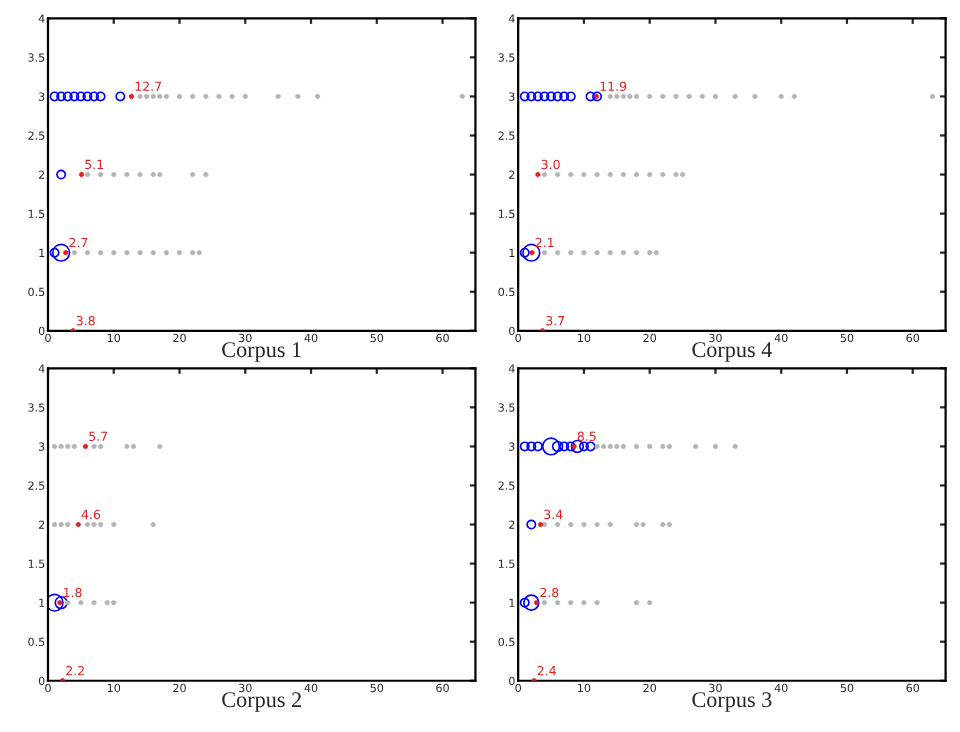 The width and height of the screenshot is (960, 732). Describe the element at coordinates (261, 702) in the screenshot. I see `x-axis-title: Corpus 2` at that location.